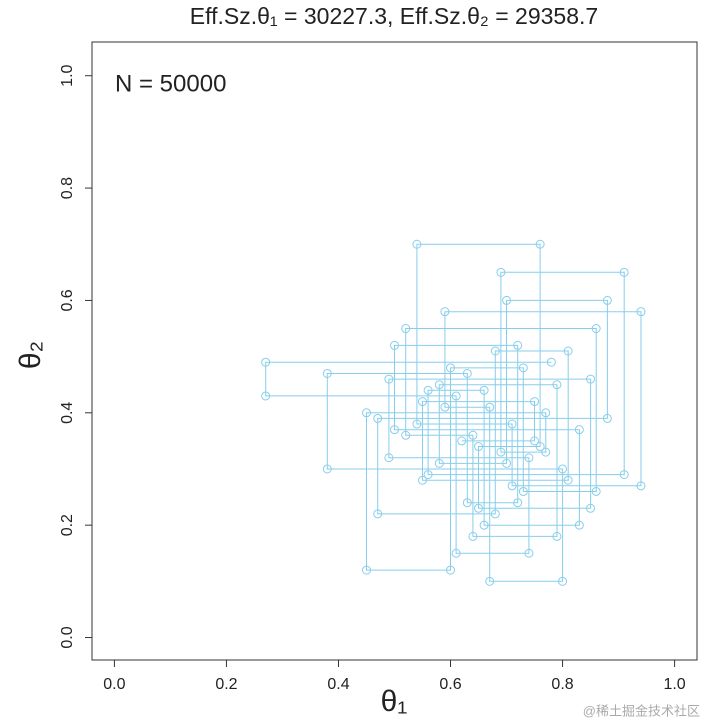  I want to click on y-tick-label: 1.0, so click(67, 75).